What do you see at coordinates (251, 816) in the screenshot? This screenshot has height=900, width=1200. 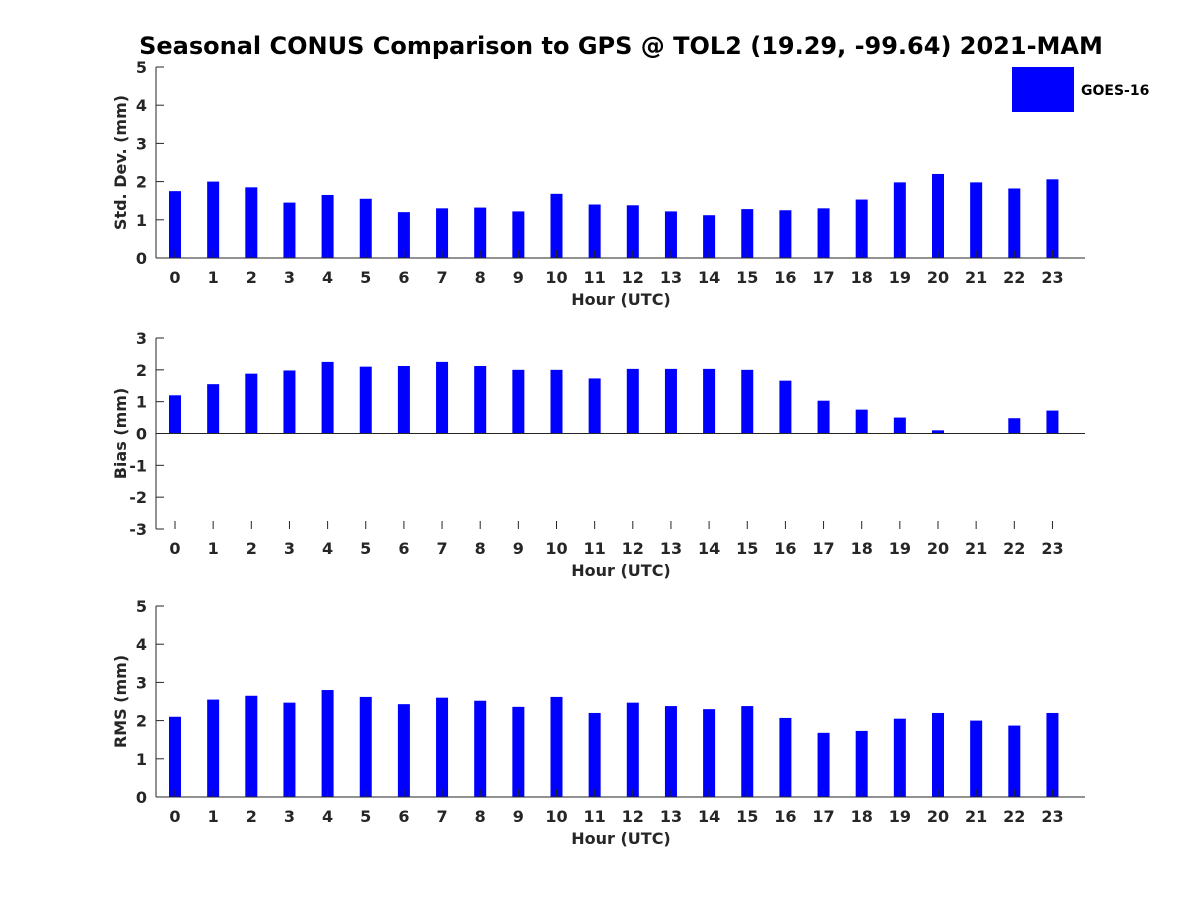 I see `rms-x-tick-label: 2` at bounding box center [251, 816].